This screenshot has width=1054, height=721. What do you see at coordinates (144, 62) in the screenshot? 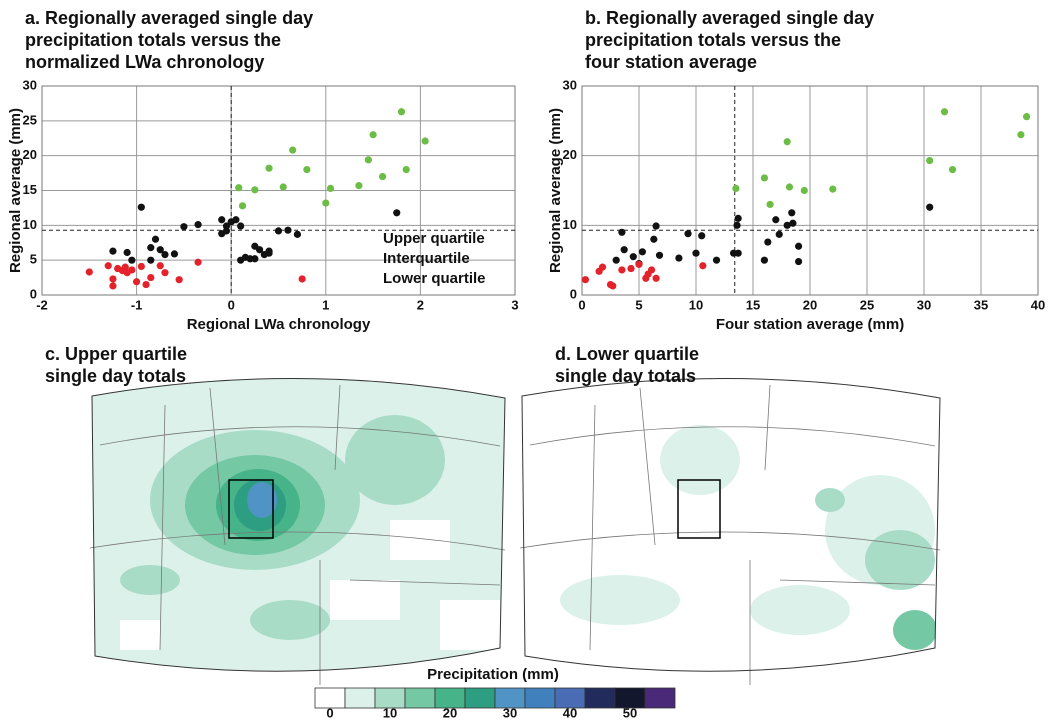
I see `chart-title: normalized LWa chronology` at bounding box center [144, 62].